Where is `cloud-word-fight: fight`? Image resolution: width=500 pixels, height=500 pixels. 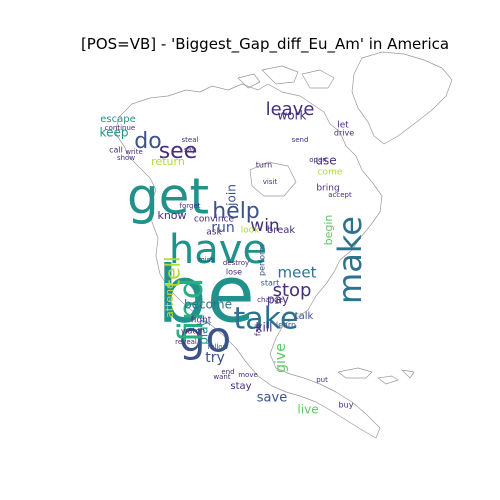 cloud-word-fight: fight is located at coordinates (201, 321).